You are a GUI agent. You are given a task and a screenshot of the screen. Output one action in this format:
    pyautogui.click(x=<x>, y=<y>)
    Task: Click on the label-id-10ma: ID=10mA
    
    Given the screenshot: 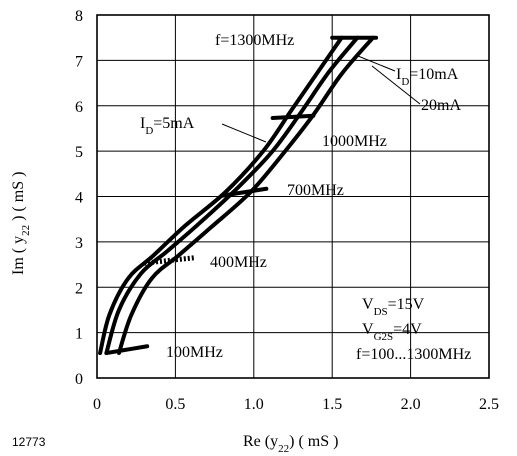 What is the action you would take?
    pyautogui.click(x=427, y=77)
    